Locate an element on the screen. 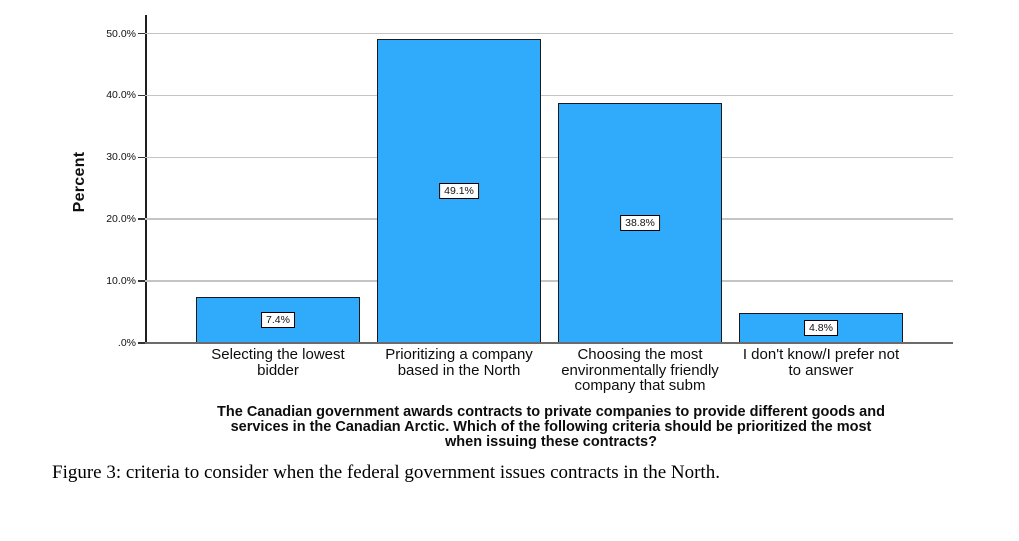 This screenshot has height=541, width=1019. category-label: I don't know/I prefer not to answer is located at coordinates (821, 362).